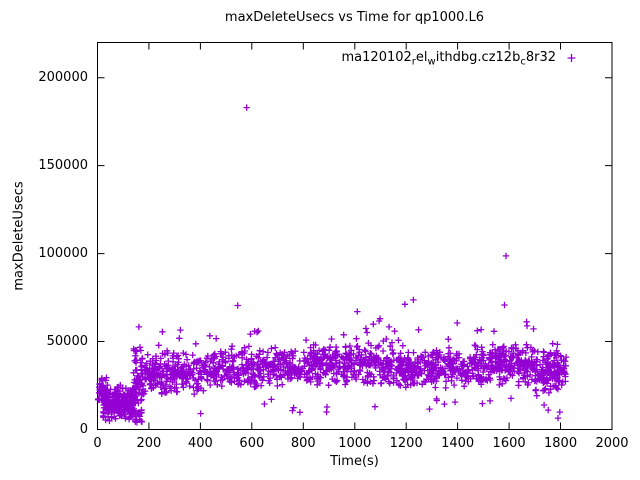  What do you see at coordinates (354, 461) in the screenshot?
I see `x-axis-label: Time(s)` at bounding box center [354, 461].